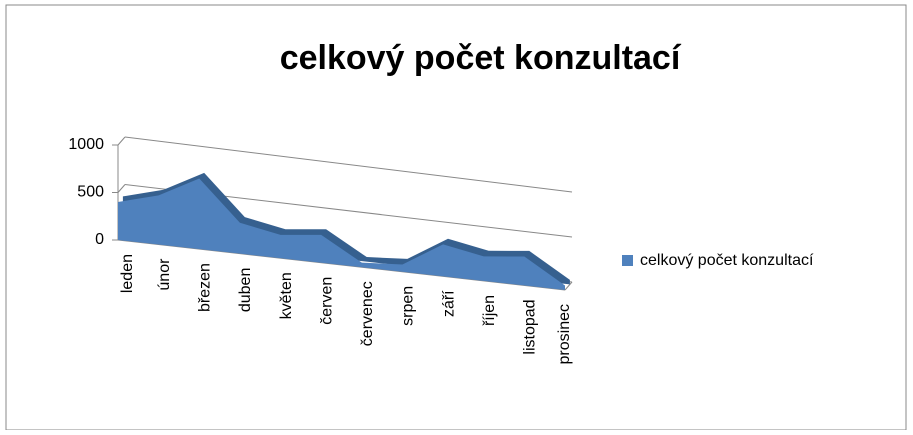 The image size is (913, 435). Describe the element at coordinates (489, 310) in the screenshot. I see `x-tick-label: říjen` at that location.